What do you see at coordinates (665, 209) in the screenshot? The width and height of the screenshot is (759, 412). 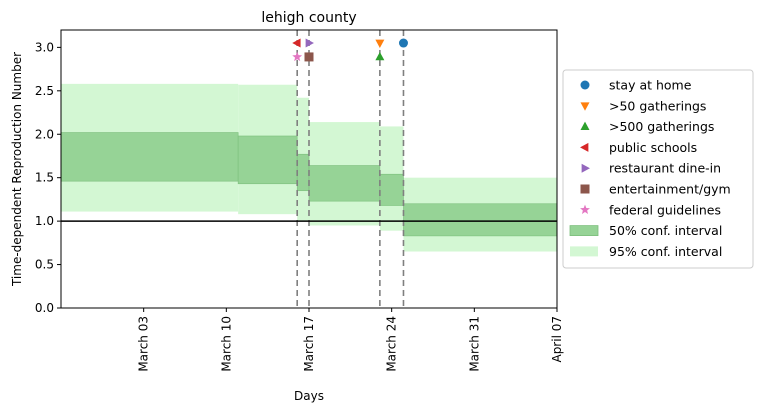 I see `legend-label: federal guidelines` at bounding box center [665, 209].